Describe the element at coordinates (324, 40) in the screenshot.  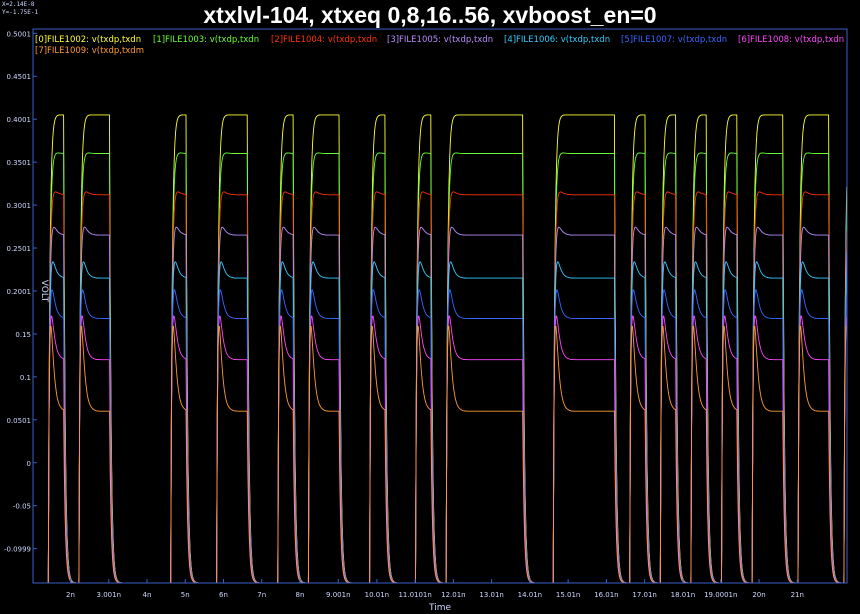
I see `legend-entry: [2]FILE1004: v(txdp,txdn` at that location.